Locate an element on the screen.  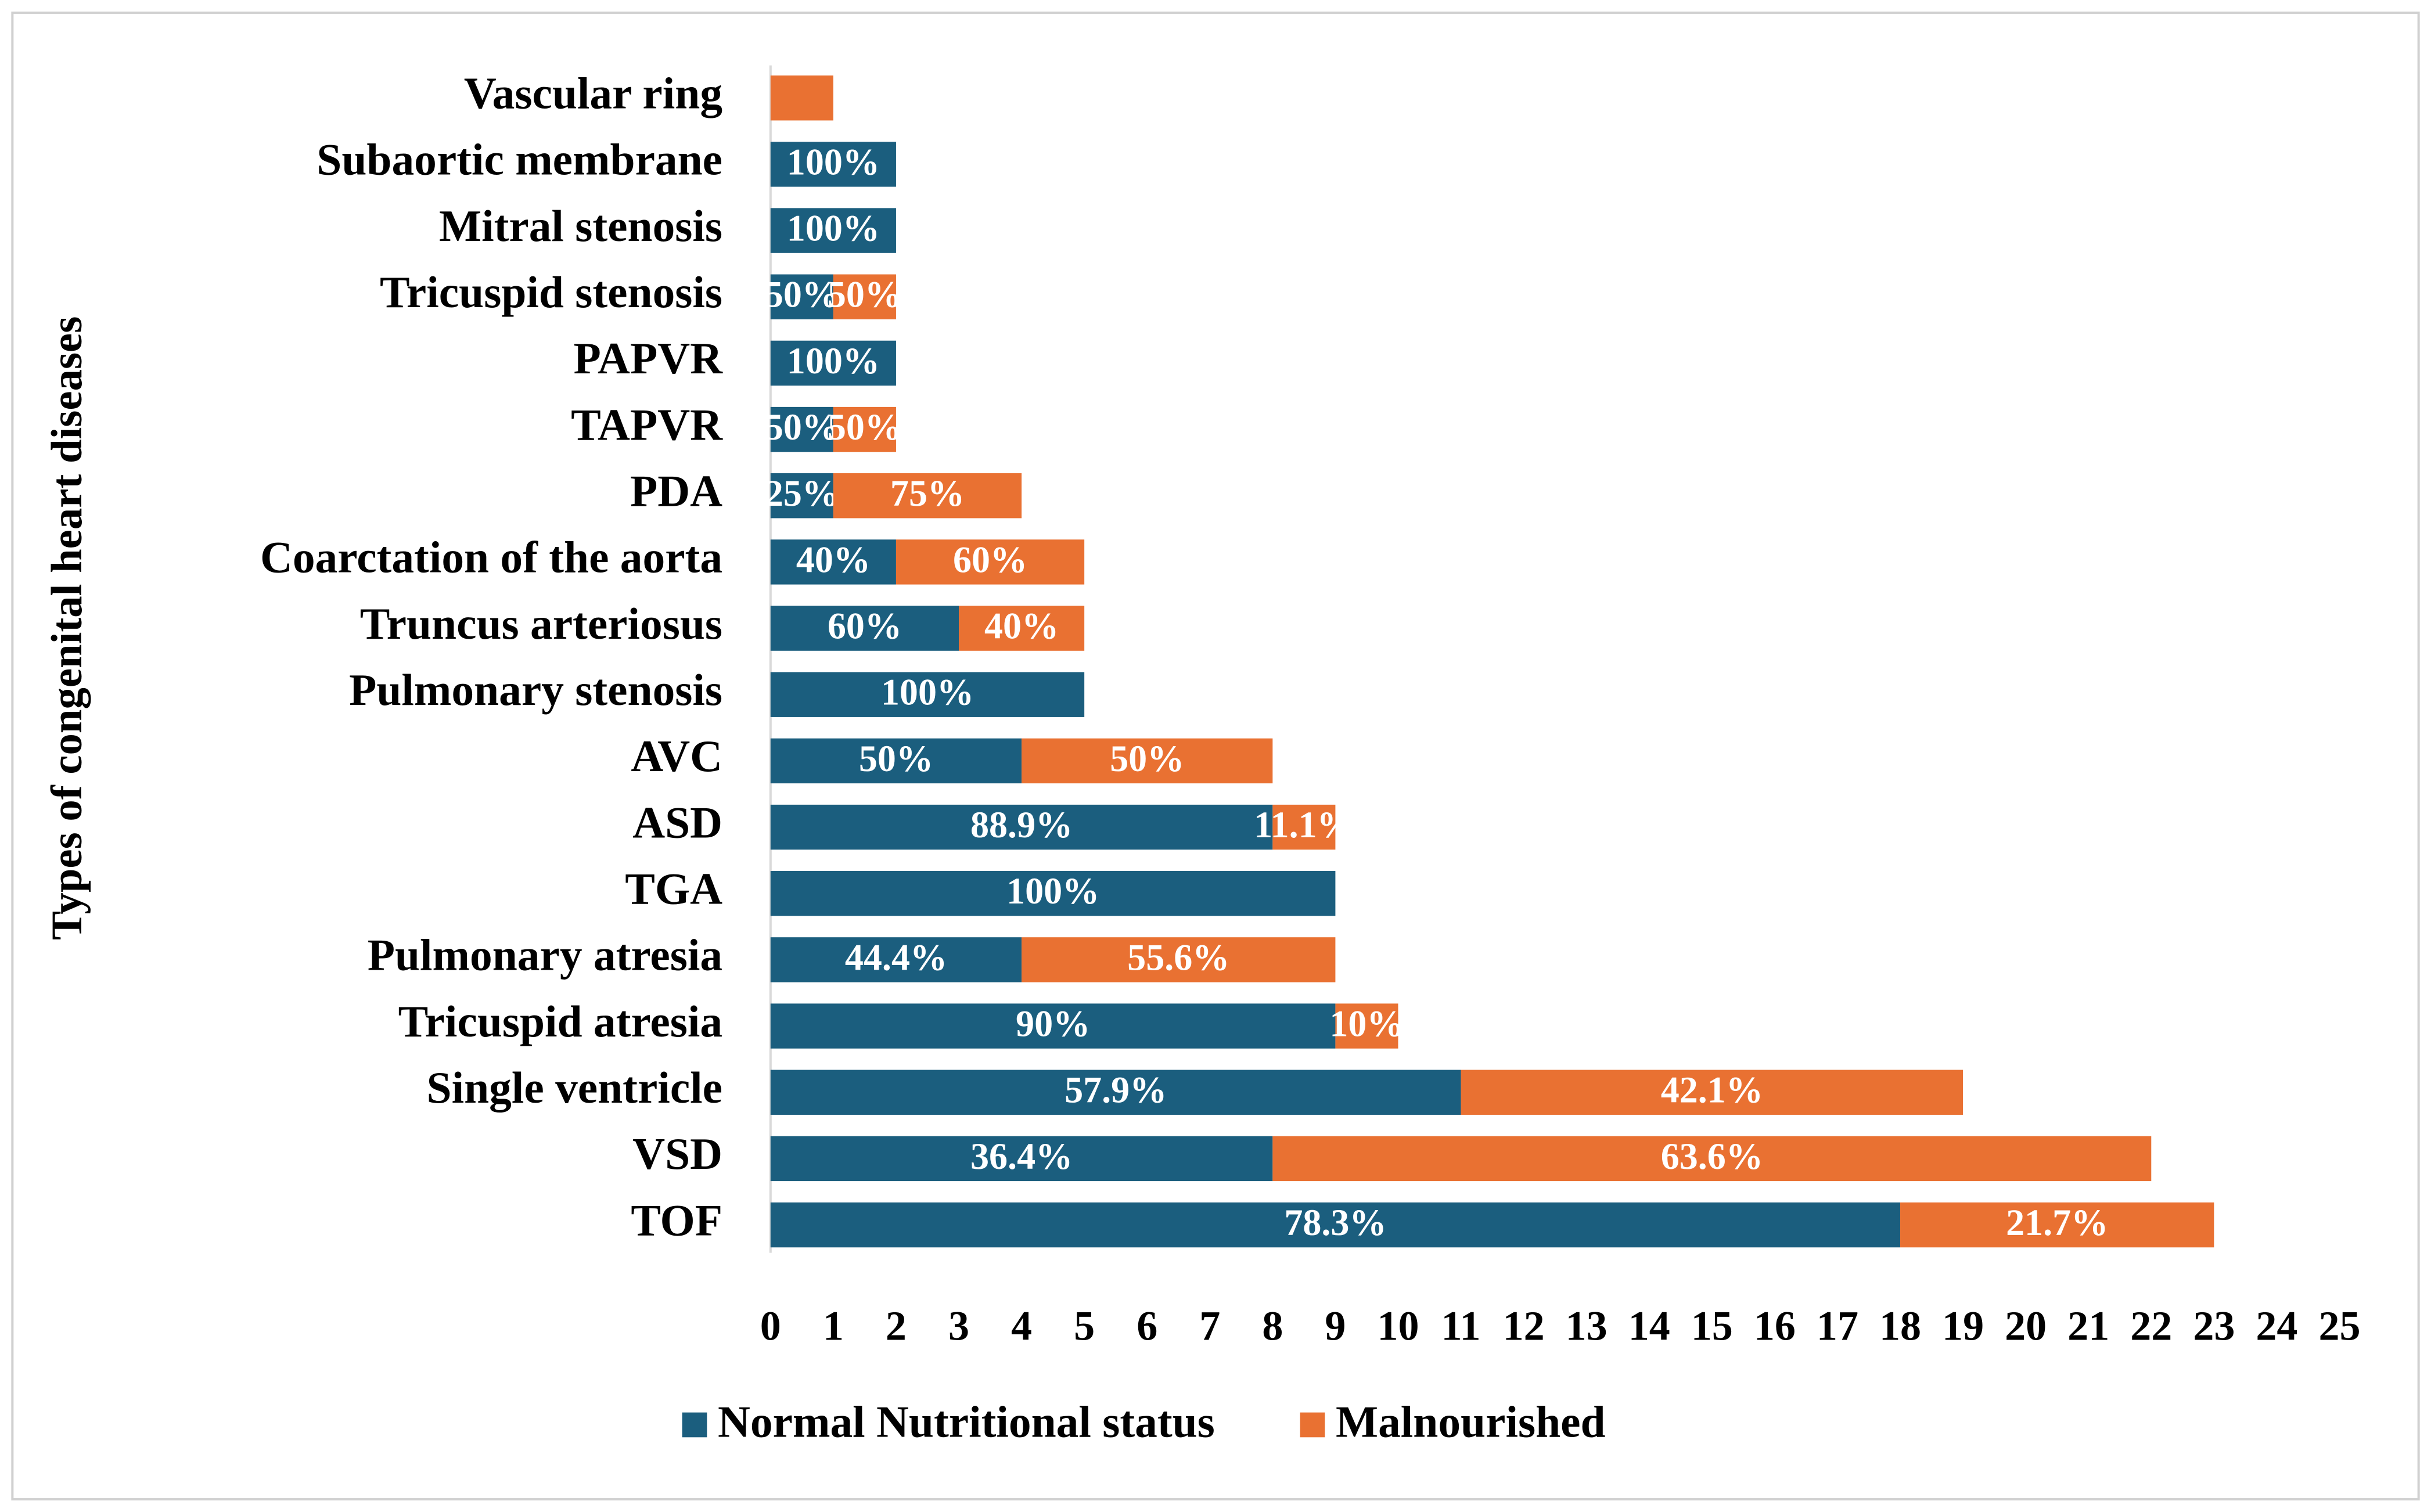
data-label: 57.9% is located at coordinates (1116, 1091).